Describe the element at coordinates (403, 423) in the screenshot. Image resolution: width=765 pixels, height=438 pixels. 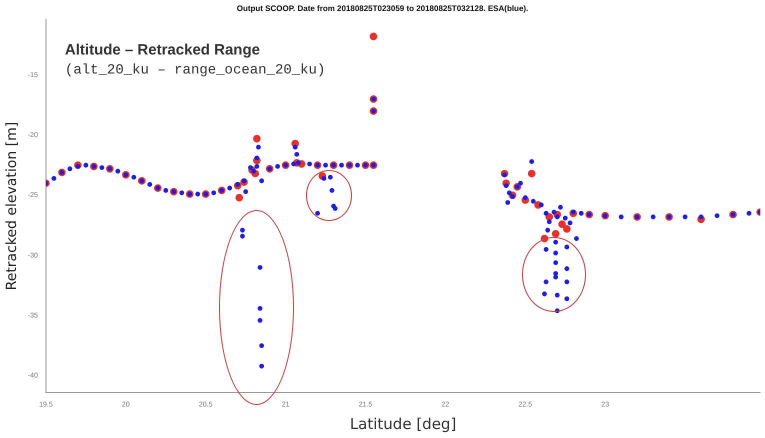
I see `x-axis-title: Latitude [deg]` at that location.